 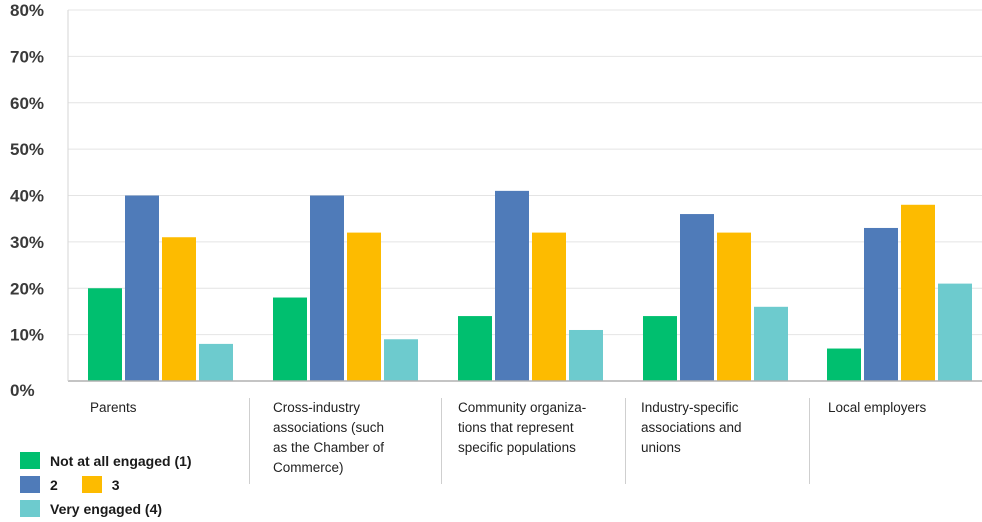 I want to click on category-label-line: Cross-industry, so click(x=317, y=407).